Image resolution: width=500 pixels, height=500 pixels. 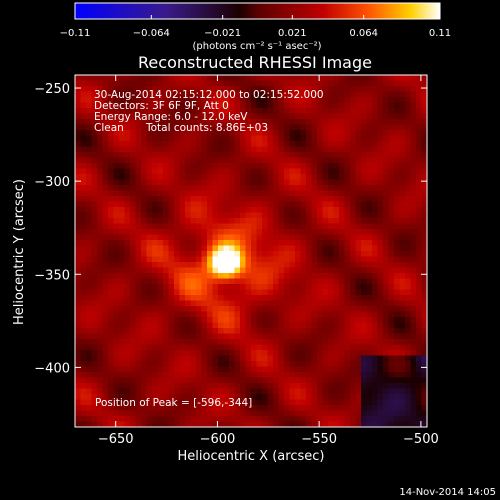 What do you see at coordinates (421, 439) in the screenshot?
I see `x-tick-label: −500` at bounding box center [421, 439].